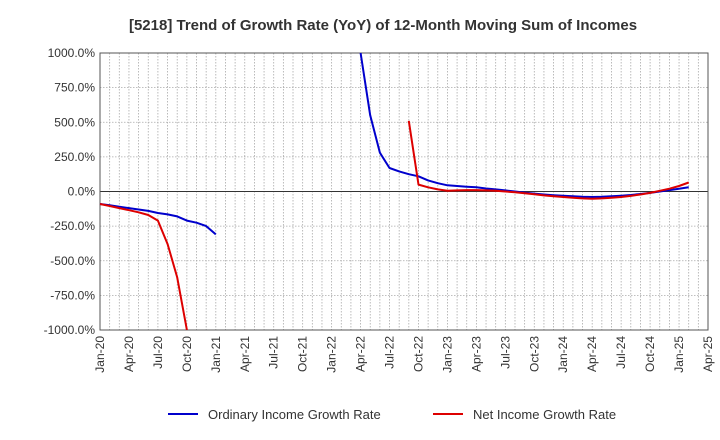 This screenshot has width=720, height=440. Describe the element at coordinates (72, 261) in the screenshot. I see `y-tick-label: -500.0%` at that location.